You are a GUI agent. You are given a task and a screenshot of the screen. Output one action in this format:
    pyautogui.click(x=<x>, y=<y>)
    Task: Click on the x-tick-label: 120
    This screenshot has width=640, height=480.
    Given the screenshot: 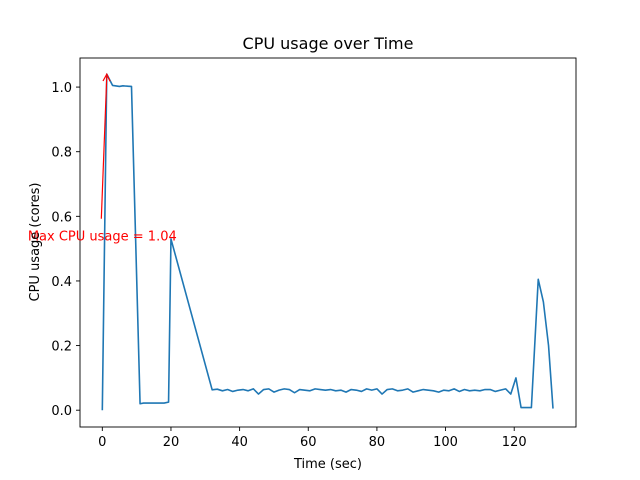 What is the action you would take?
    pyautogui.click(x=514, y=442)
    